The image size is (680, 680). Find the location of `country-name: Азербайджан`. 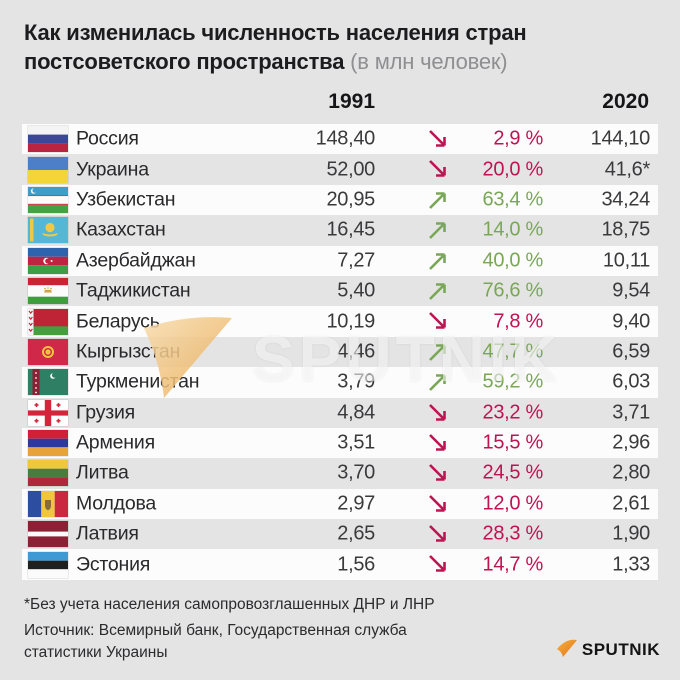

country-name: Азербайджан is located at coordinates (136, 260).